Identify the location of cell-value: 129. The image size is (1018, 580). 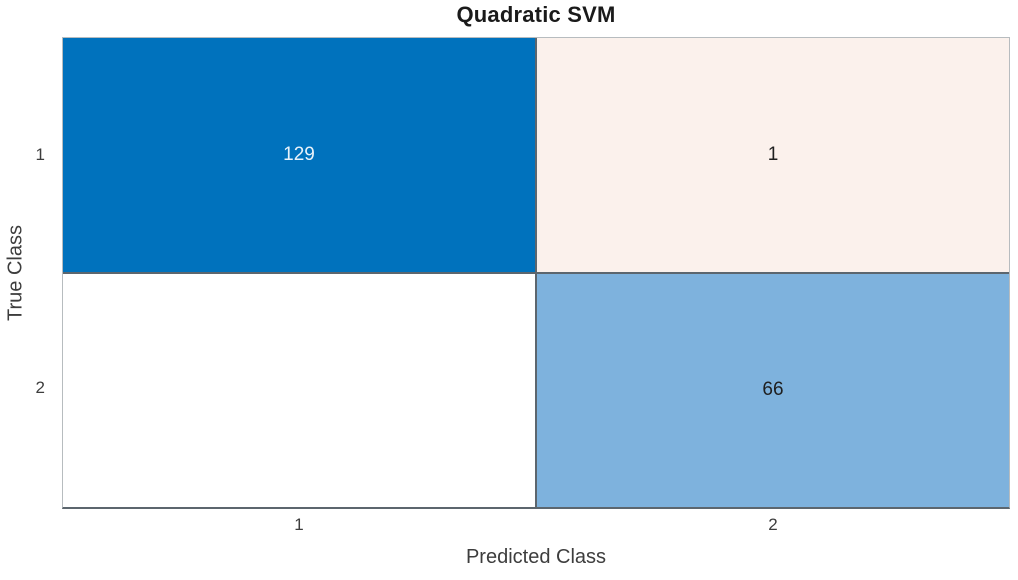
(299, 154).